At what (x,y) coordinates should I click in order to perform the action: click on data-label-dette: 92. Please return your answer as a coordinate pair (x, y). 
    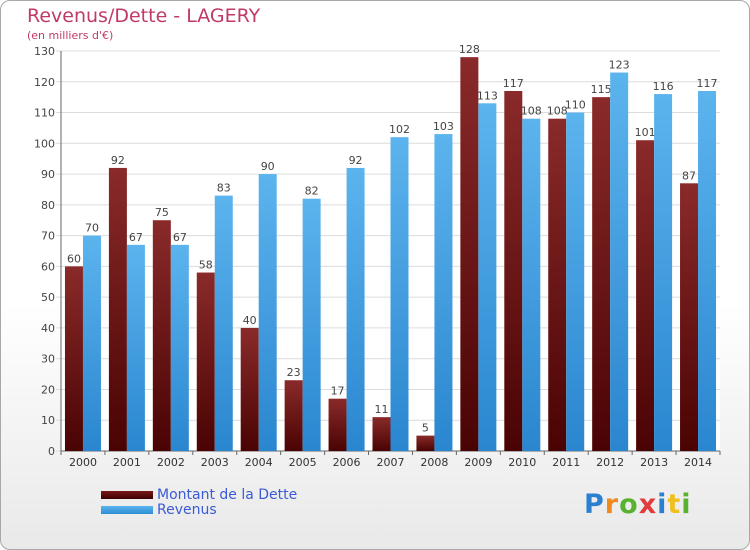
    Looking at the image, I should click on (118, 160).